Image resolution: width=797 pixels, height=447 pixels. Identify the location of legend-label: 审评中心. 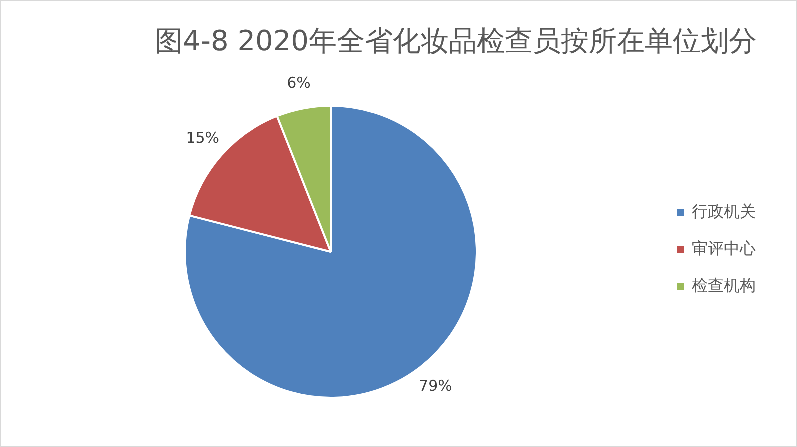
(724, 248).